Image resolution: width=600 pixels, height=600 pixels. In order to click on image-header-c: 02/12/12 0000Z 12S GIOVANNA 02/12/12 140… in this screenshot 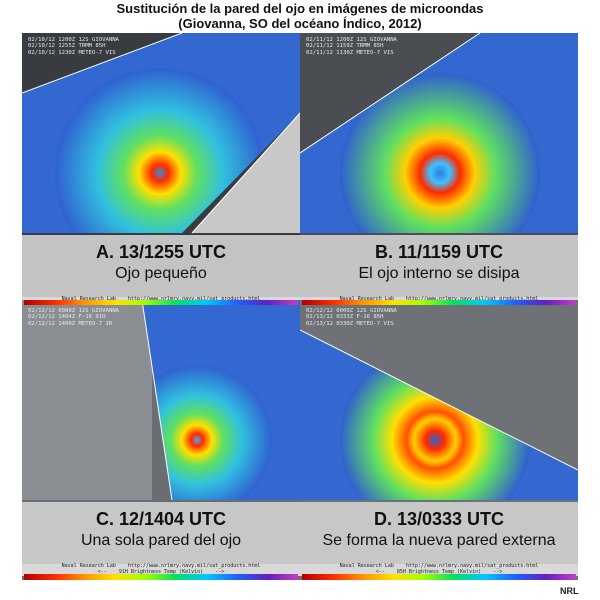, I will do `click(73, 317)`.